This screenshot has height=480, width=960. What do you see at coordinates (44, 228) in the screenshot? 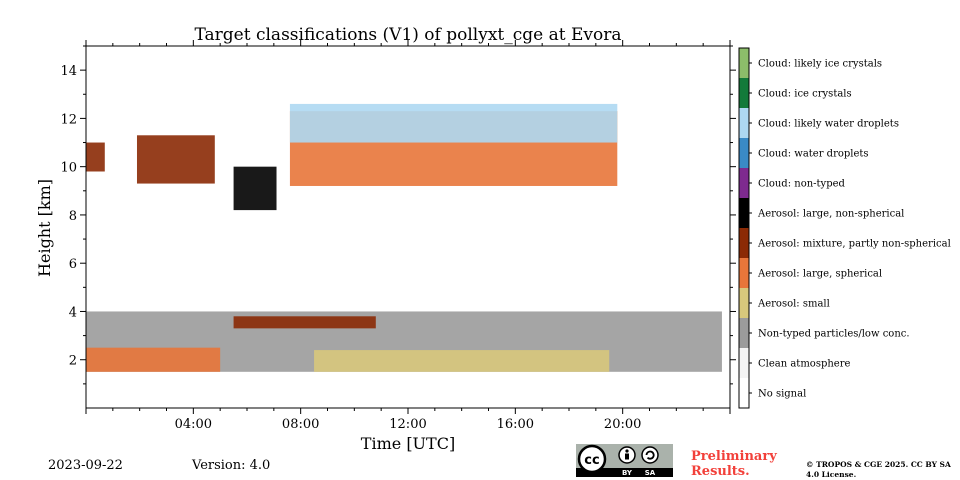
I see `y-axis-label: Height [km]` at bounding box center [44, 228].